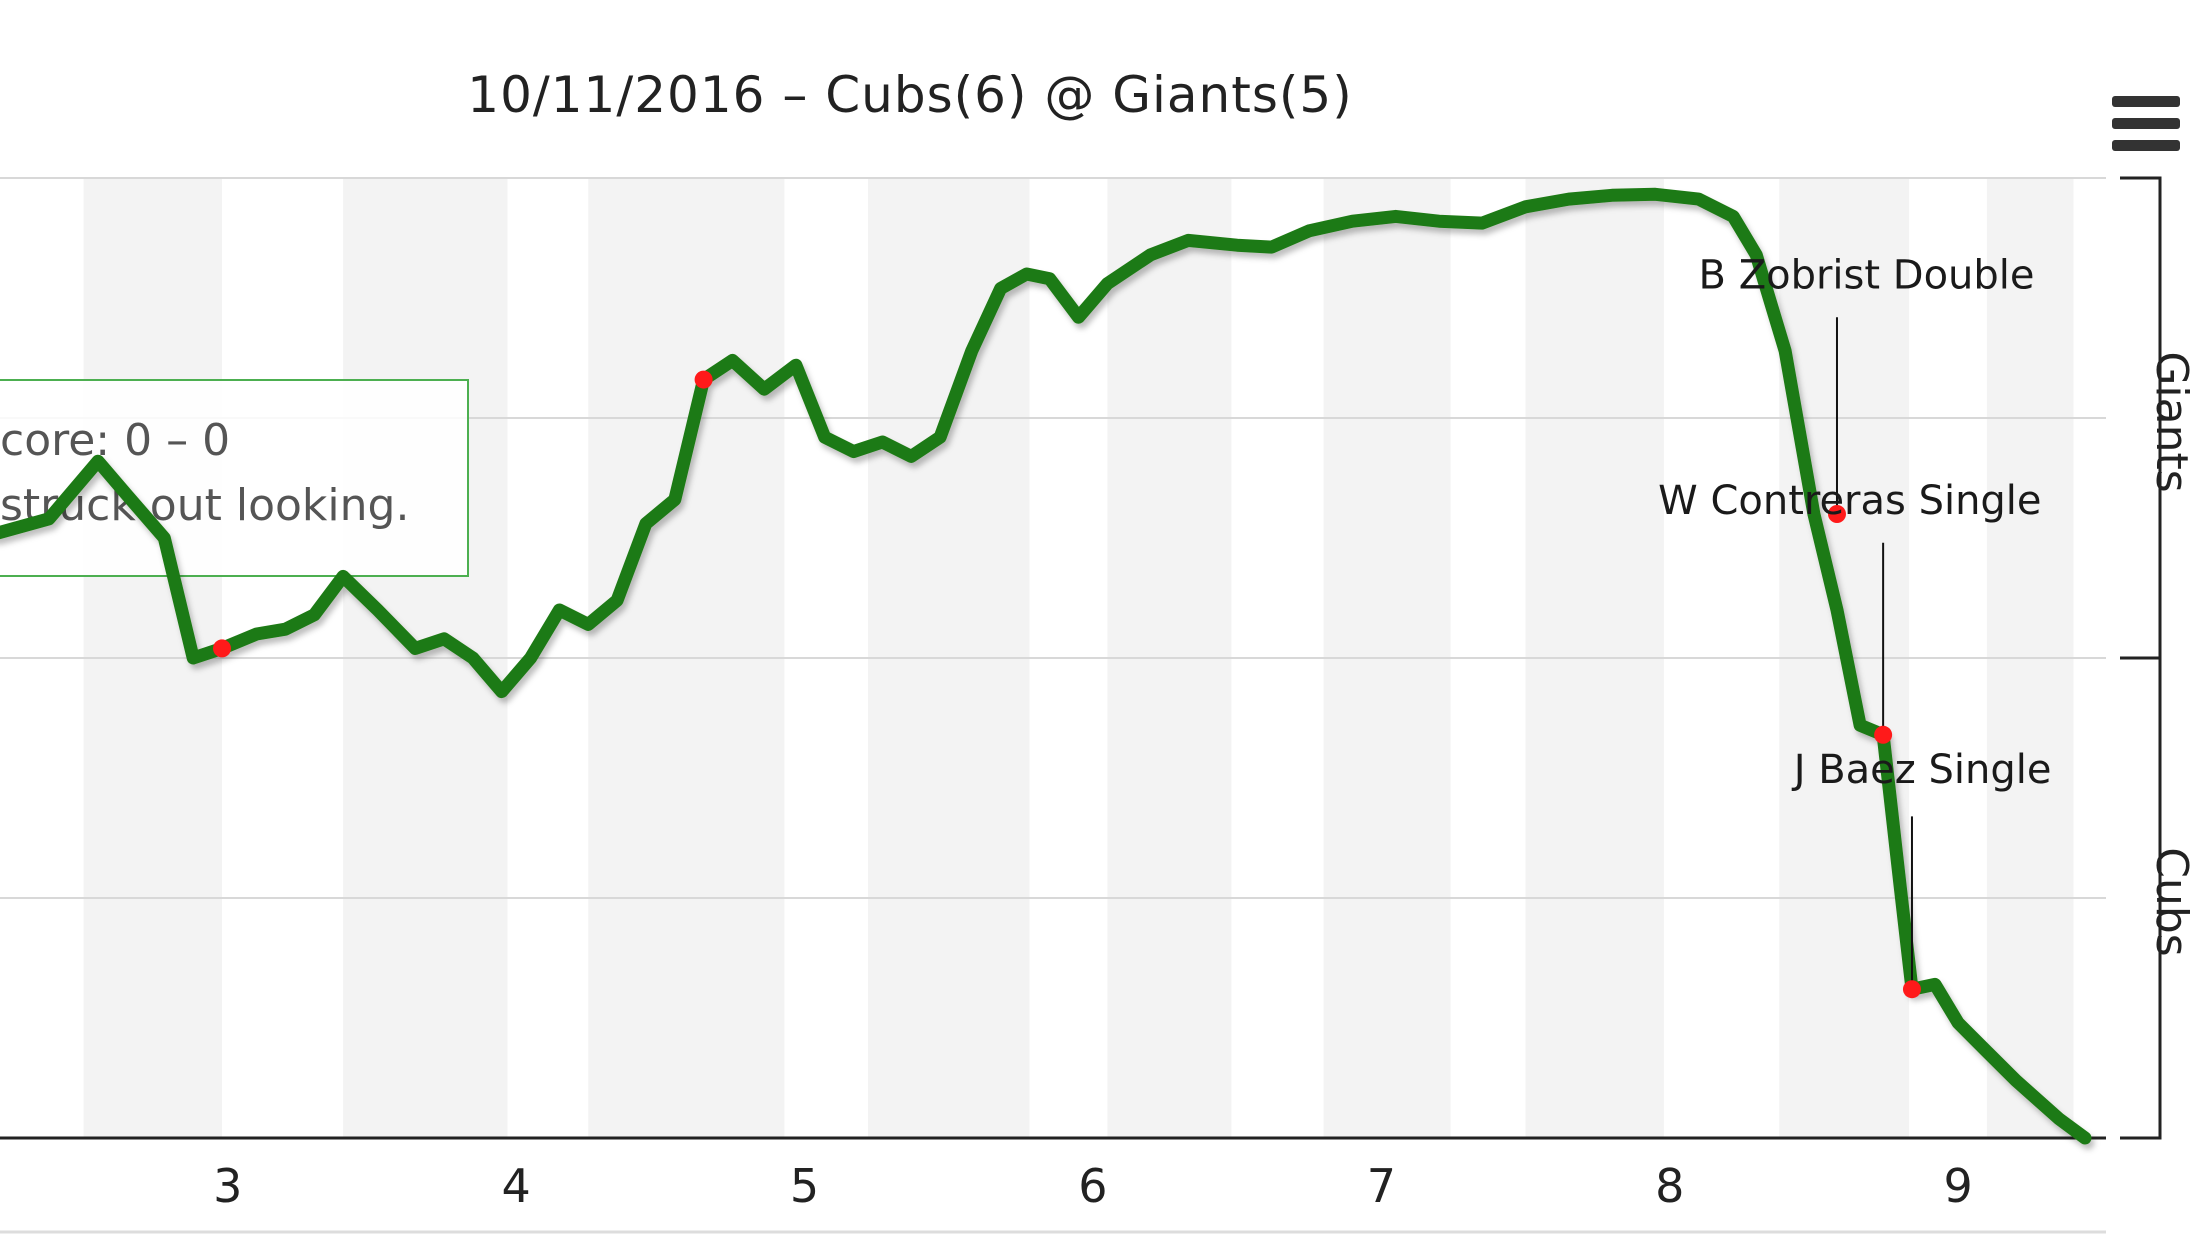 This screenshot has height=1242, width=2208. Describe the element at coordinates (1874, 653) in the screenshot. I see `annotation-leaders` at that location.